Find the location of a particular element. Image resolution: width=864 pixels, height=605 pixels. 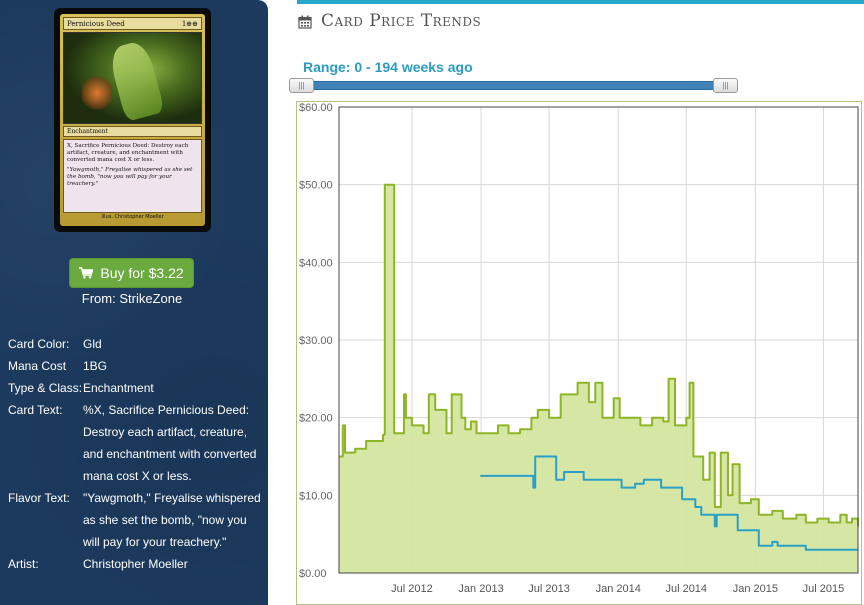

range-slider-handle-right: ||| is located at coordinates (725, 85).